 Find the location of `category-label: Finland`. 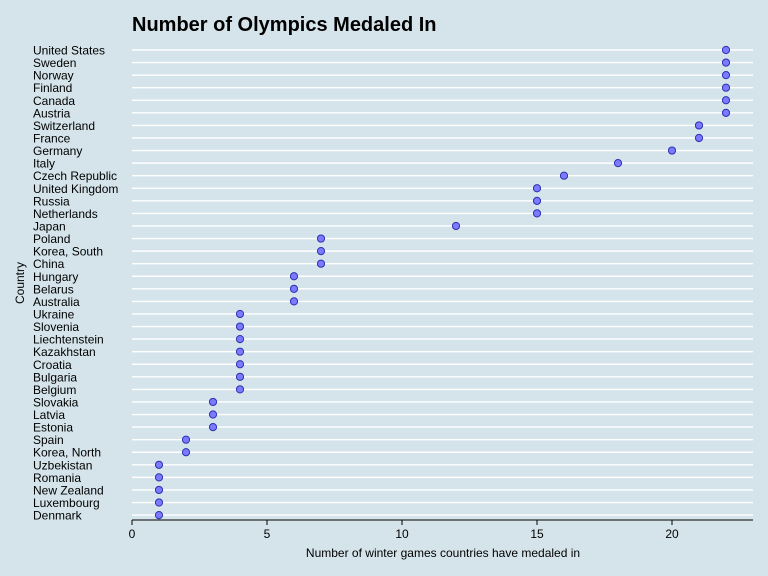

category-label: Finland is located at coordinates (52, 88).